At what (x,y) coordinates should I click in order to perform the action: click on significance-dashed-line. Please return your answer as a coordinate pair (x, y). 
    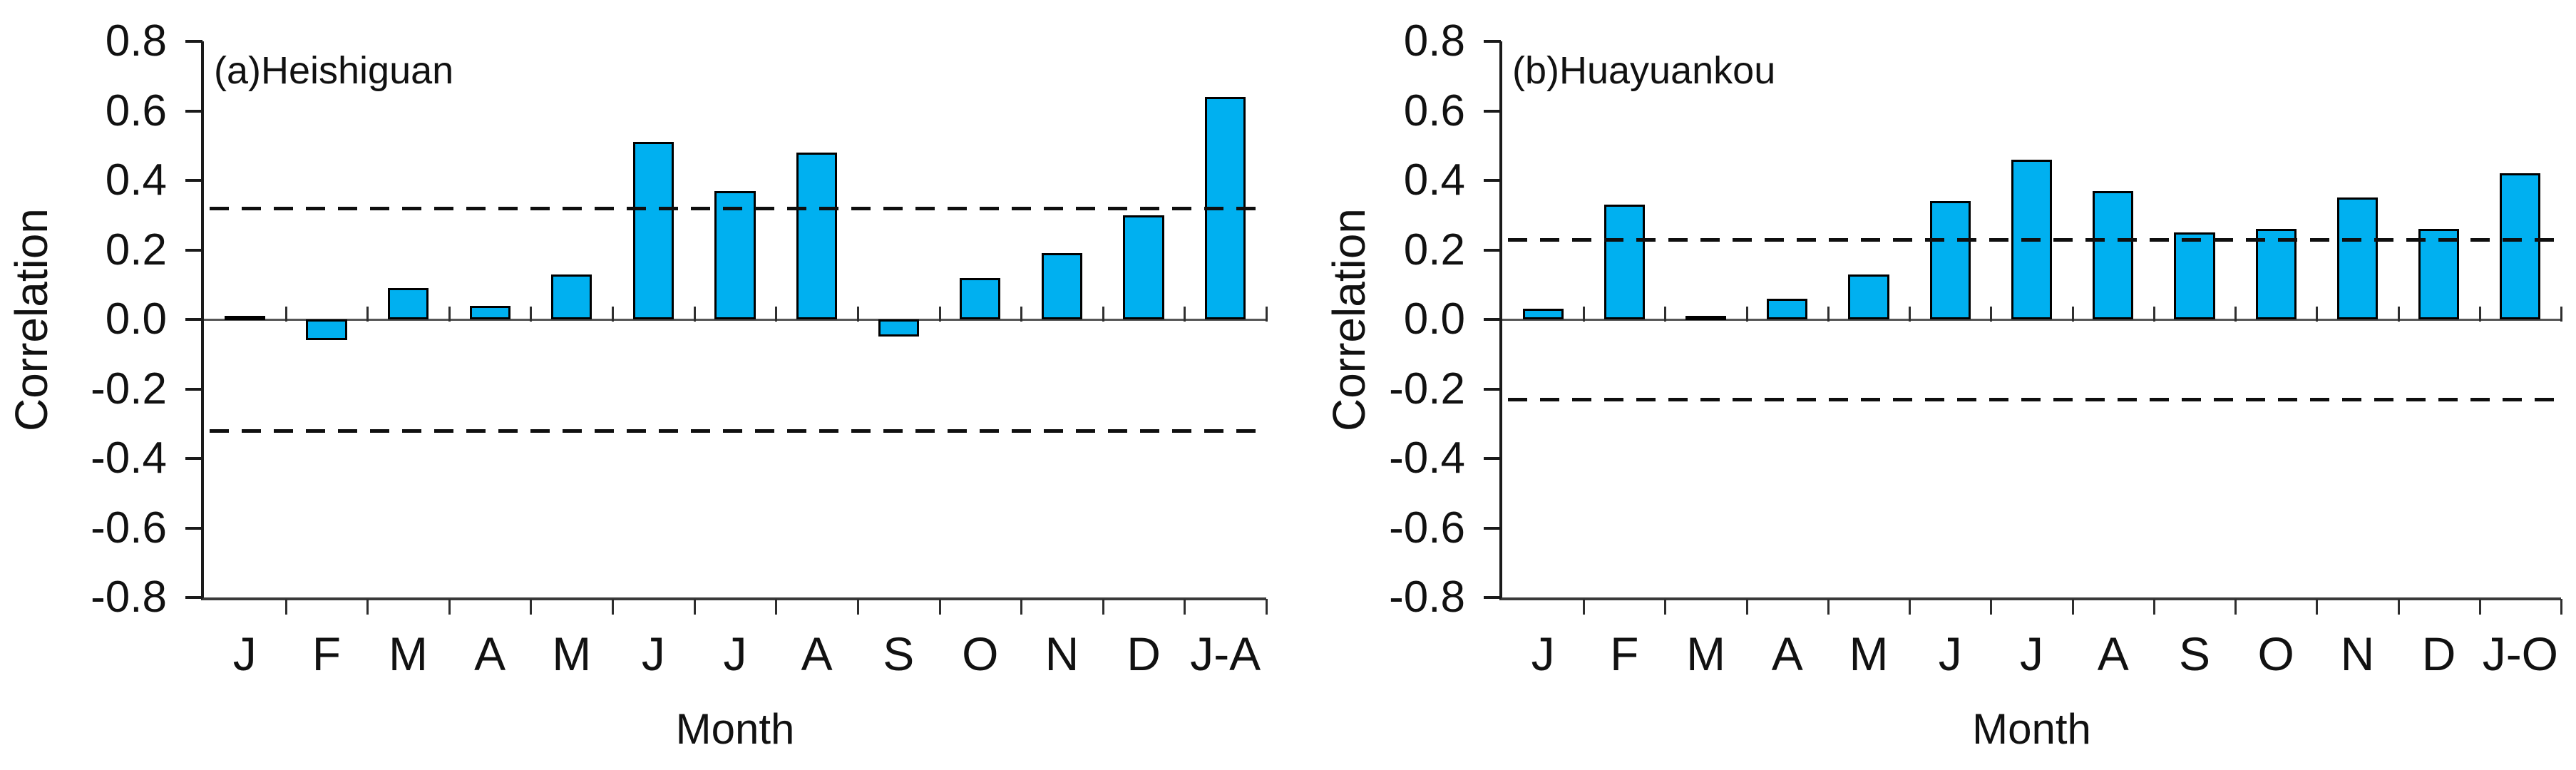
    Looking at the image, I should click on (734, 431).